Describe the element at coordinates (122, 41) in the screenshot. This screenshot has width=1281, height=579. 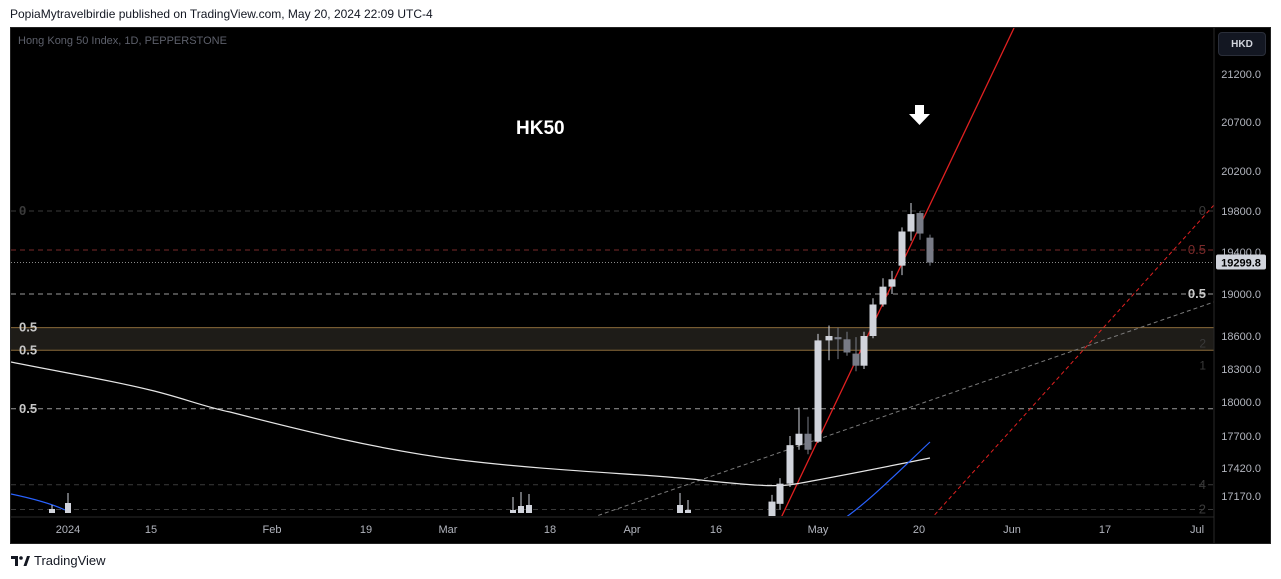
I see `symbol-info: Hong Kong 50 Index, 1D, PEPPERSTONE` at that location.